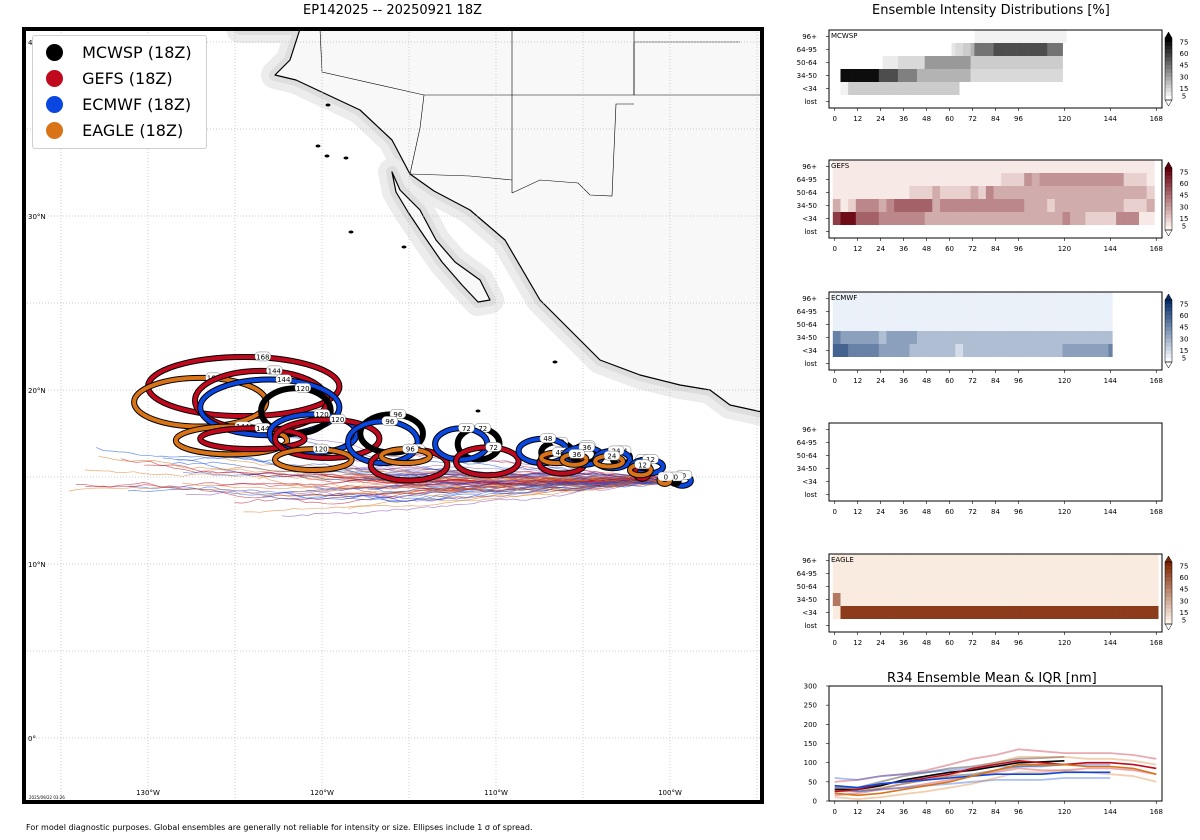 The width and height of the screenshot is (1200, 840). Describe the element at coordinates (807, 600) in the screenshot. I see `row-label: 34-50` at that location.